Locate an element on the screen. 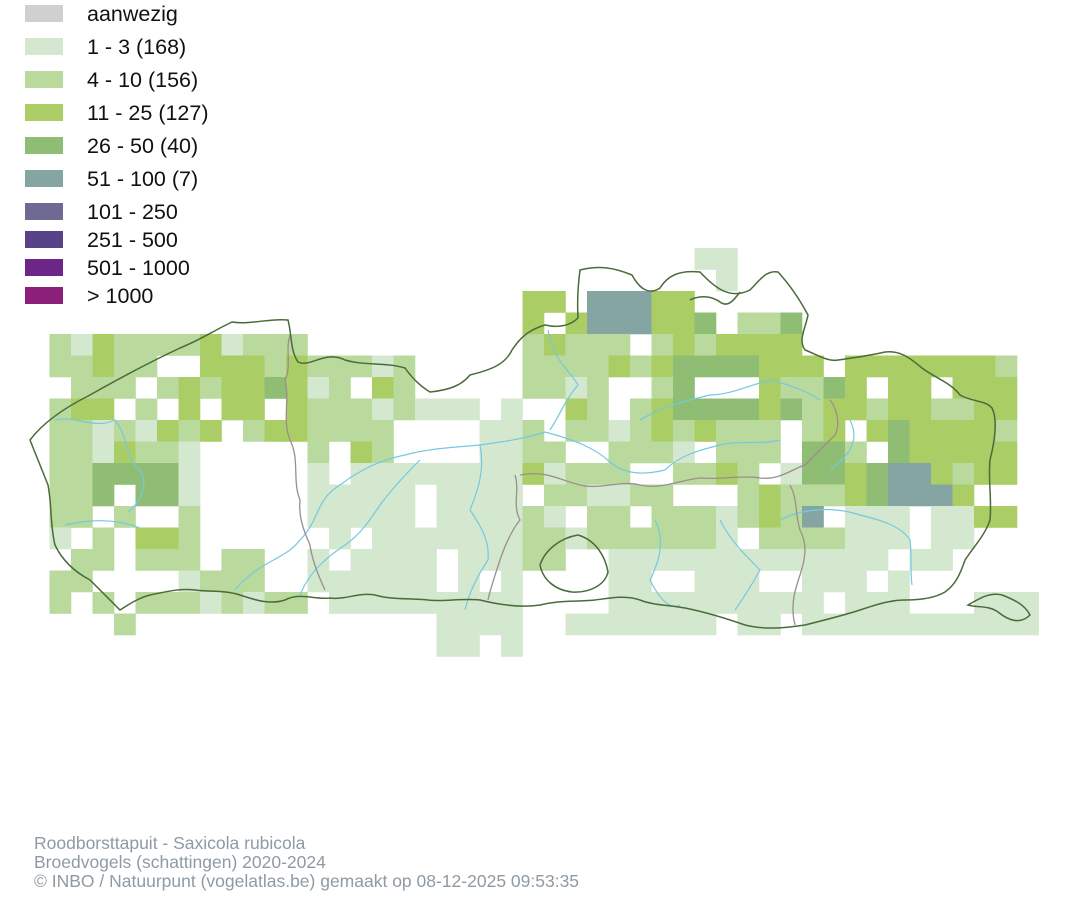 The width and height of the screenshot is (1074, 900). legend-label: 251 - 500 is located at coordinates (132, 240).